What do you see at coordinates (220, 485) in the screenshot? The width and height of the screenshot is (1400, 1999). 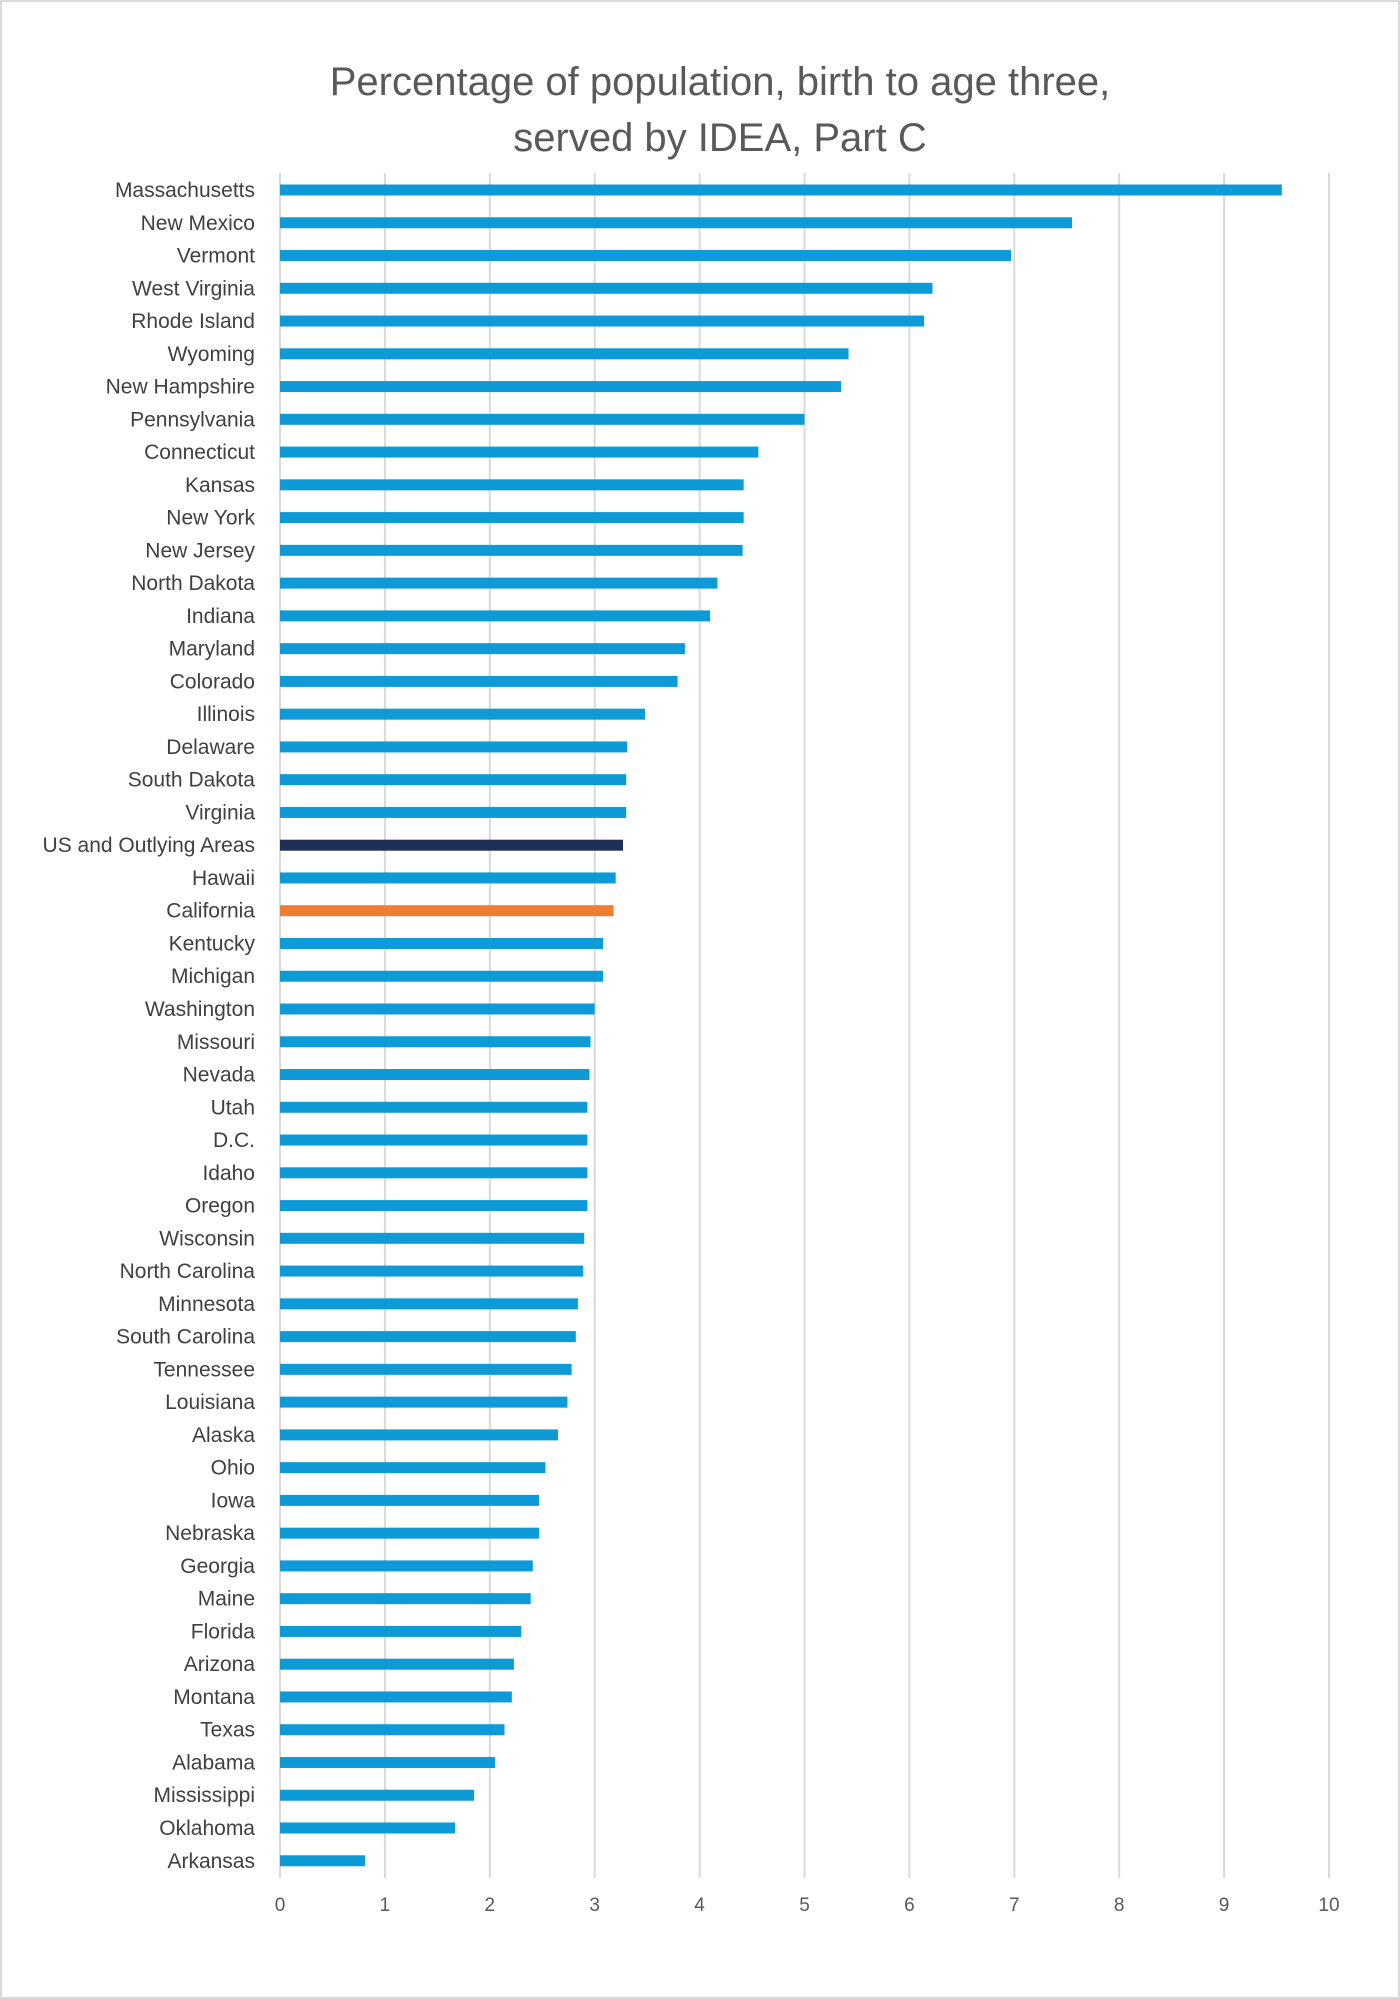 I see `category-label: Kansas` at bounding box center [220, 485].